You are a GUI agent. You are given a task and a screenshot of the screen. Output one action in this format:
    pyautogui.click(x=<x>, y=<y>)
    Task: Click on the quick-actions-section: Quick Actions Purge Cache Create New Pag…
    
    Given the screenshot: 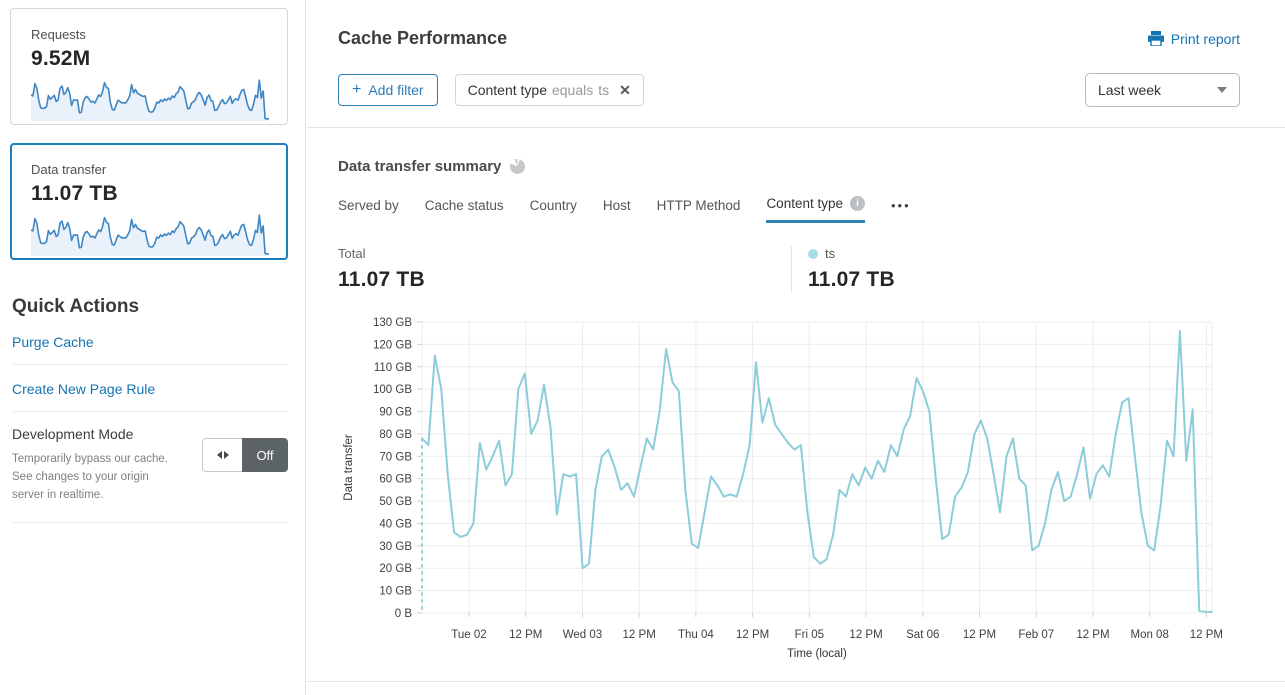 What is the action you would take?
    pyautogui.click(x=150, y=410)
    